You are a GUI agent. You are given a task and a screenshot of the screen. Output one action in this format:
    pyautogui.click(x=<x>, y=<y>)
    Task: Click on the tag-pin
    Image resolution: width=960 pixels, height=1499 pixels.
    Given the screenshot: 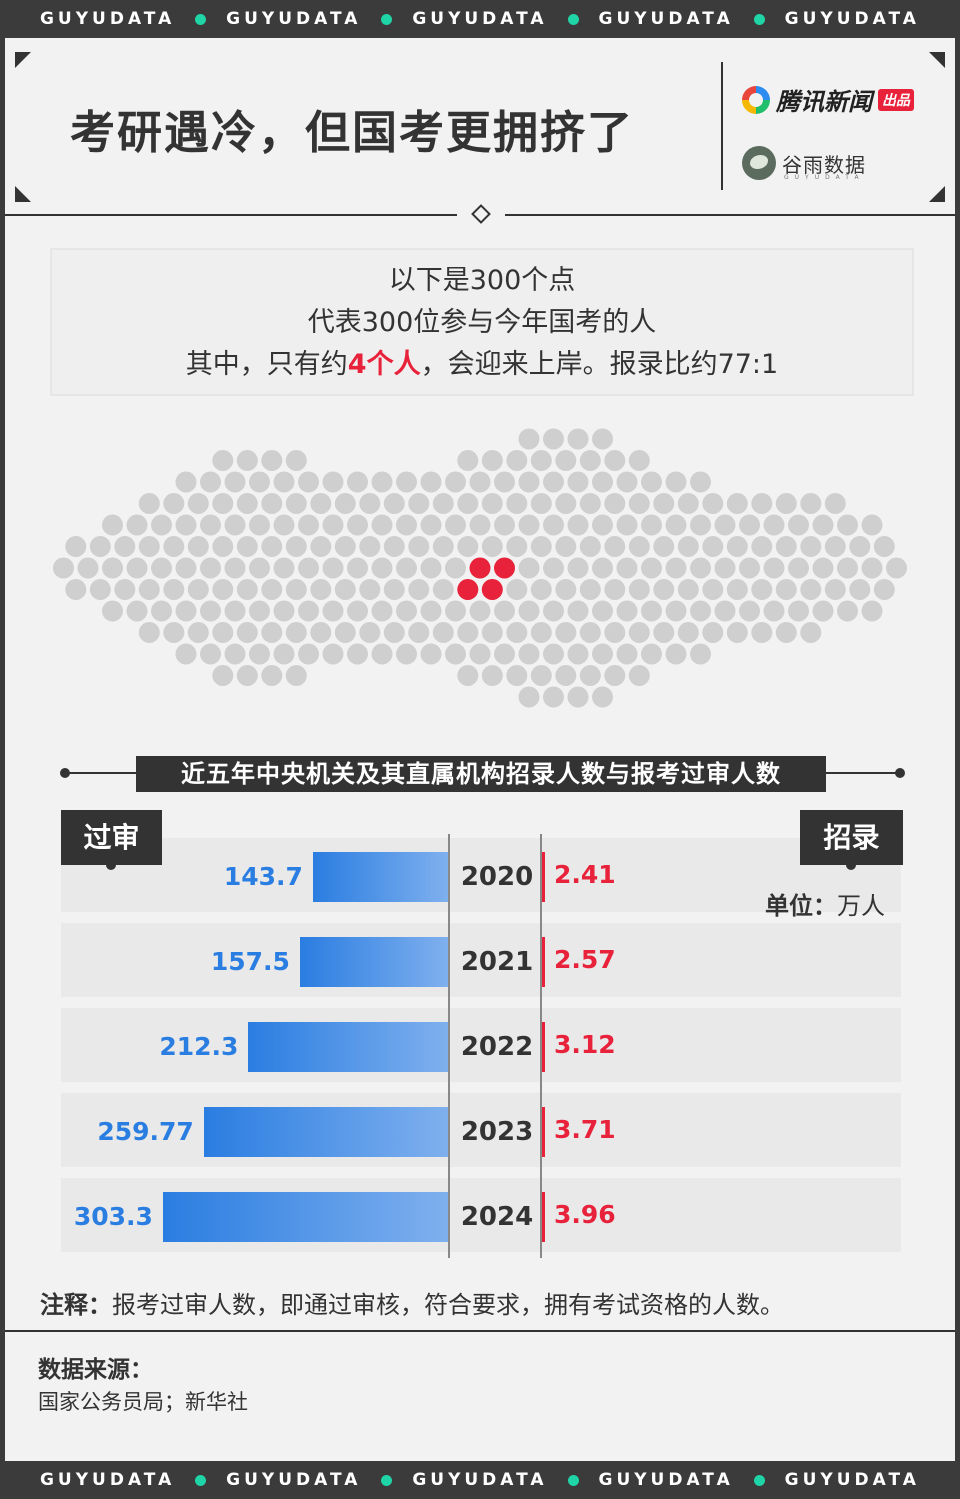 What is the action you would take?
    pyautogui.click(x=111, y=865)
    